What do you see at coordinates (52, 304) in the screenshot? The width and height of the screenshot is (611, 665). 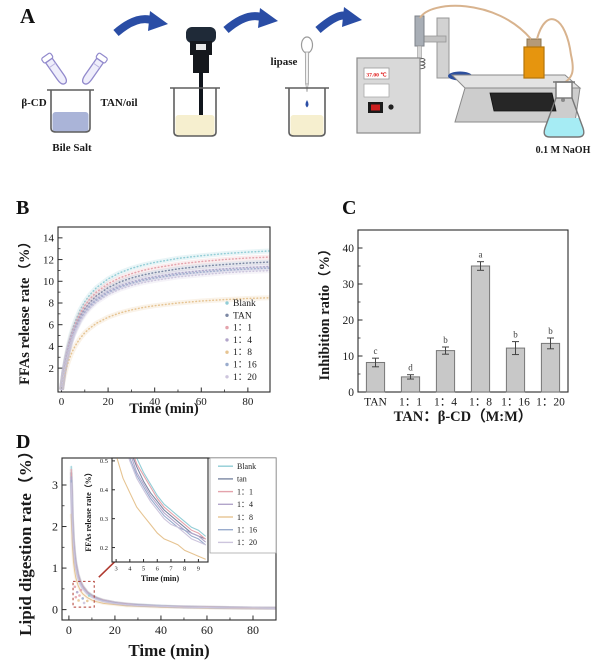 I see `svg-text: 8` at bounding box center [52, 304].